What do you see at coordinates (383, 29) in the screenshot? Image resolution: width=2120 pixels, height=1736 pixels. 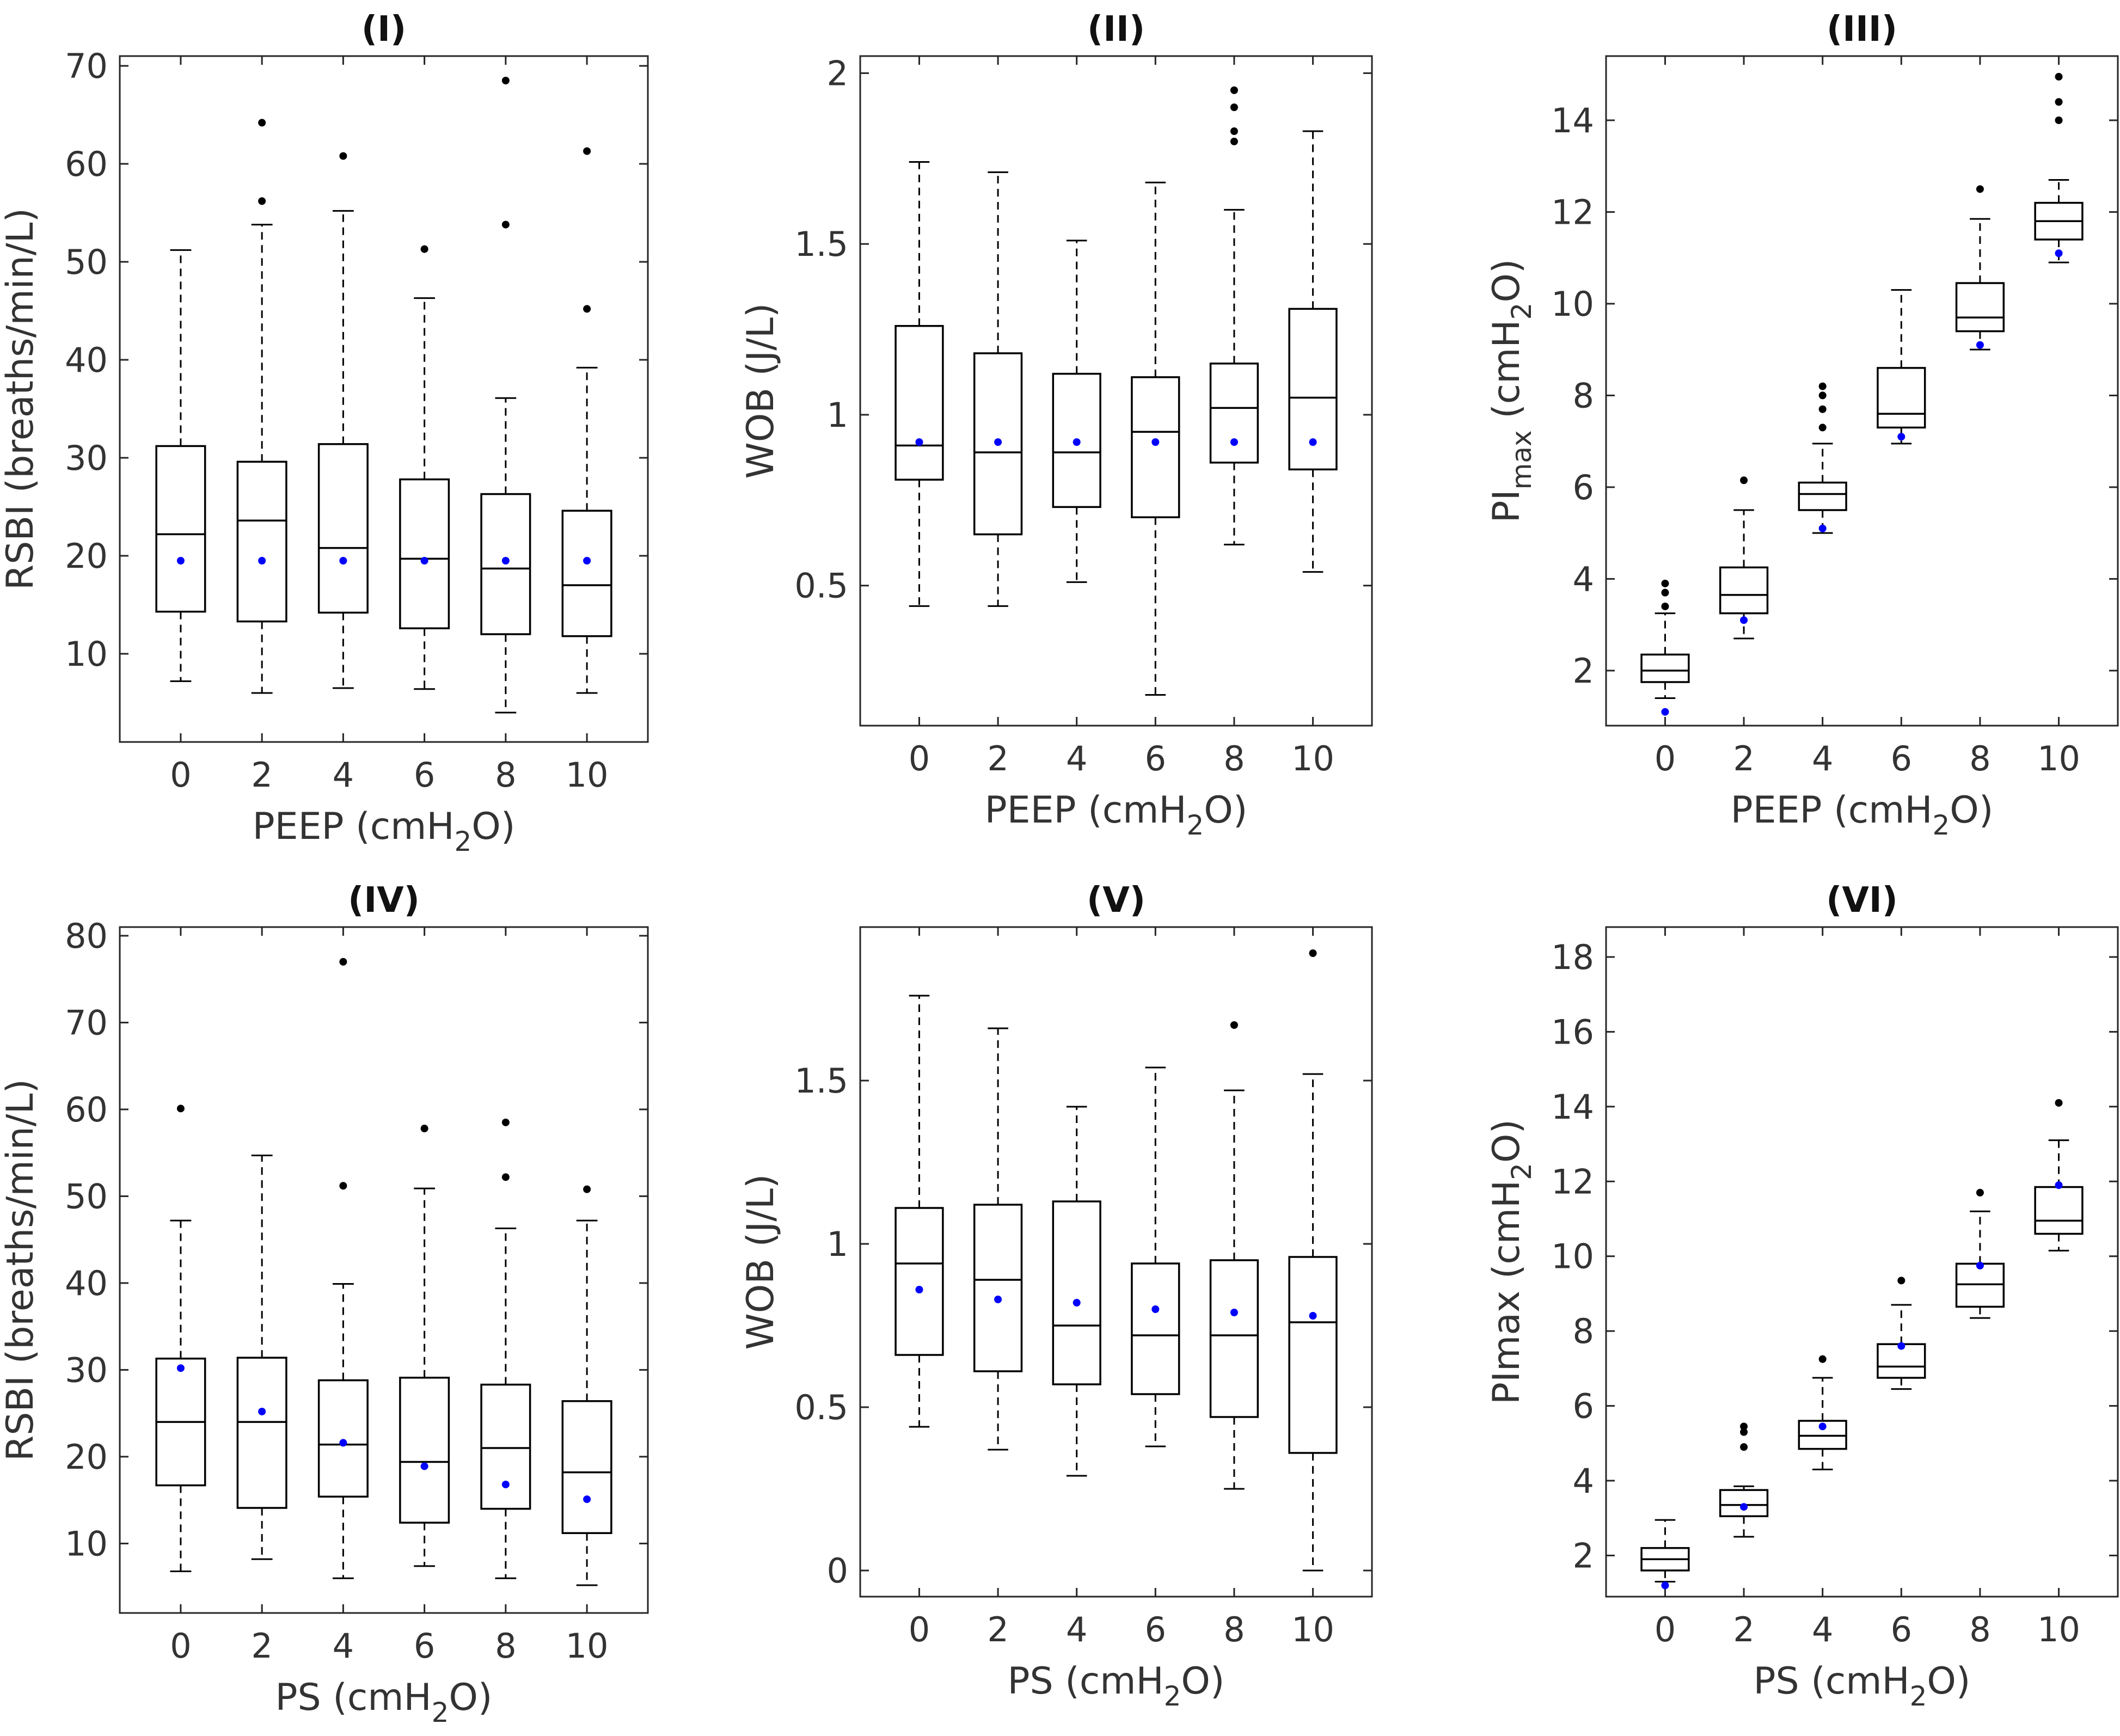 I see `panel-title: (I)` at bounding box center [383, 29].